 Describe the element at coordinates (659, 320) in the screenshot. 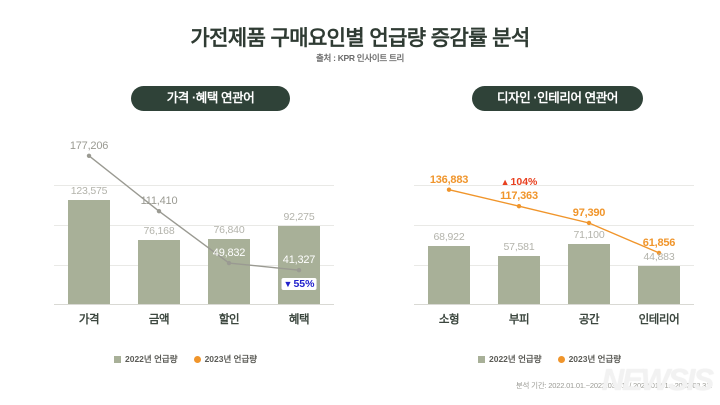

I see `x-tick-label: 인테리어` at that location.